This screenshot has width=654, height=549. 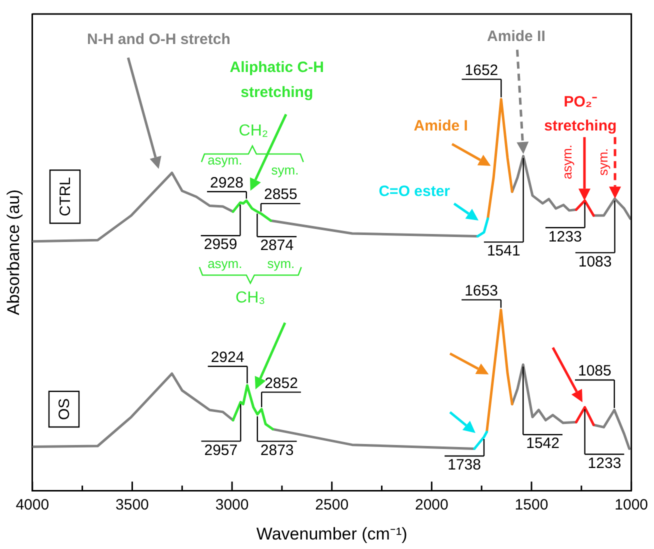 What do you see at coordinates (580, 114) in the screenshot?
I see `annotation: PO₂⁻ stretching` at bounding box center [580, 114].